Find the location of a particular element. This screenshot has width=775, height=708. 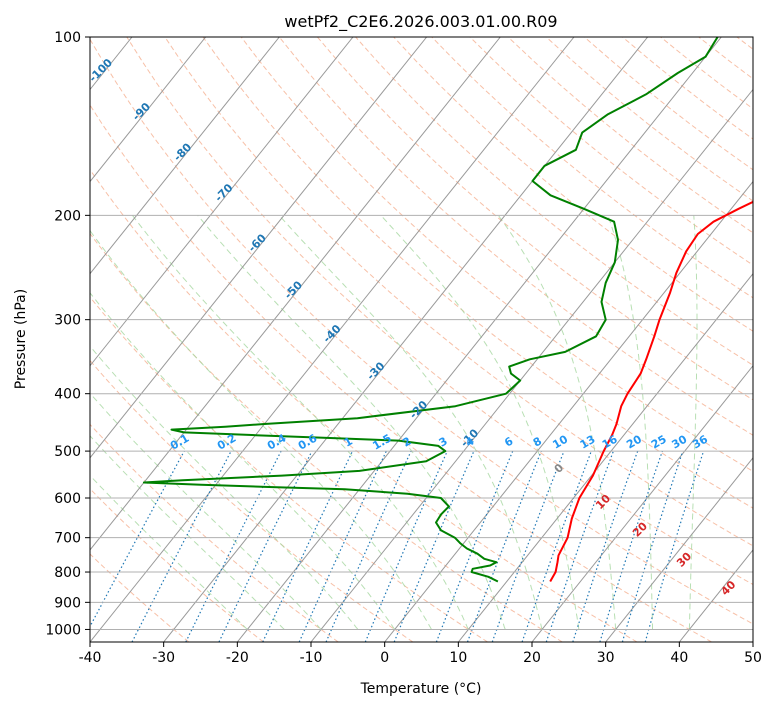

y-tick-label: 300 is located at coordinates (67, 321).